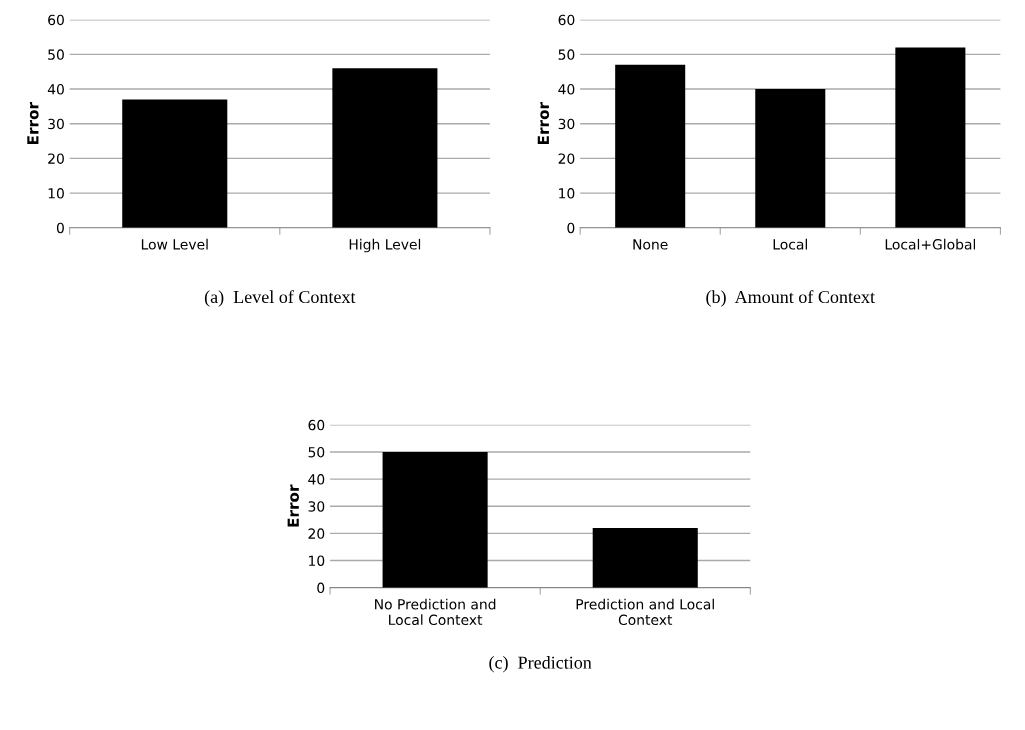 The width and height of the screenshot is (1025, 730). Describe the element at coordinates (174, 244) in the screenshot. I see `x-tick-label: Low Level` at that location.